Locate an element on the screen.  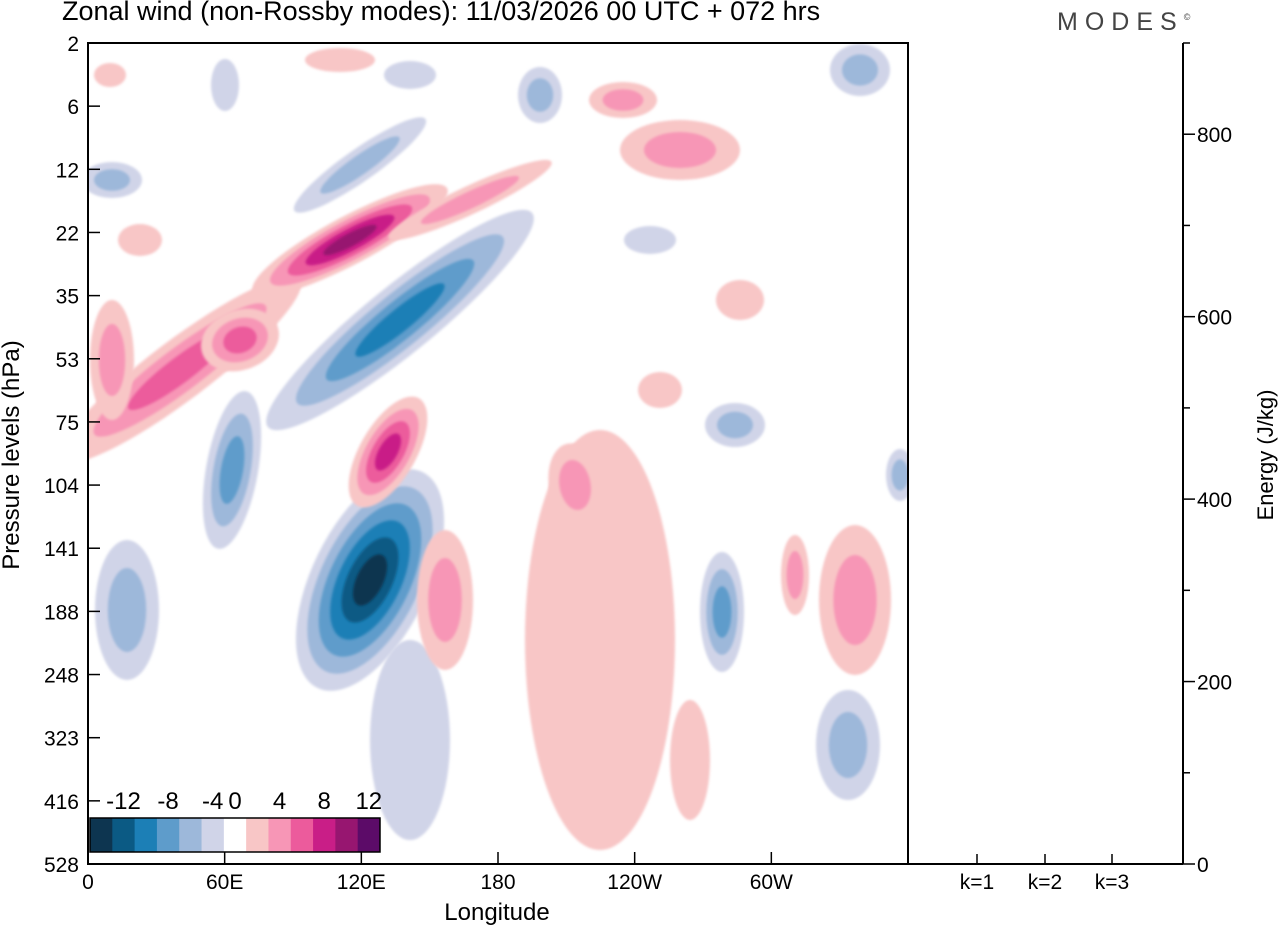
energy-tick-label: 400 is located at coordinates (1214, 500).